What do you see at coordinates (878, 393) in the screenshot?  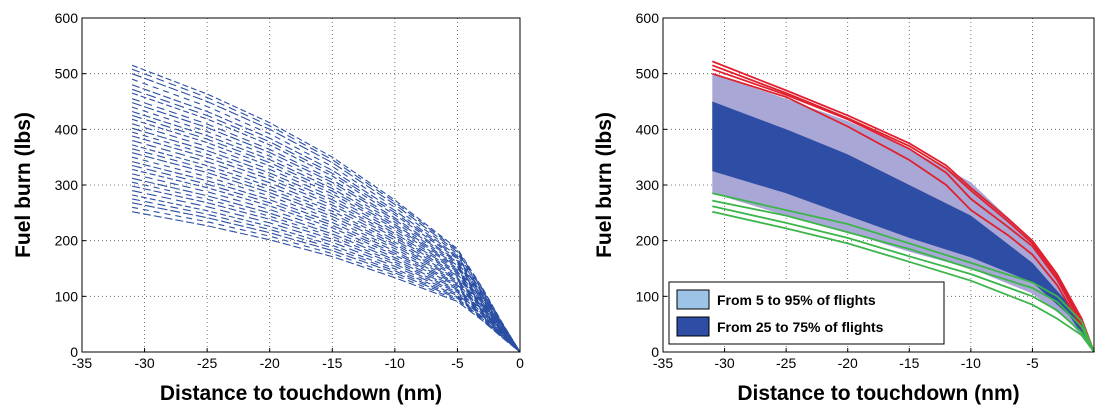 I see `right-x-axis-label: Distance to touchdown (nm)` at bounding box center [878, 393].